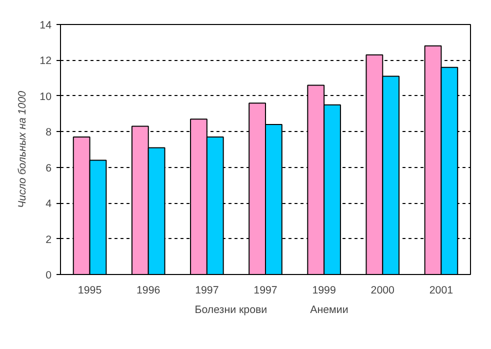  What do you see at coordinates (49, 276) in the screenshot?
I see `y-tick-label: 0` at bounding box center [49, 276].